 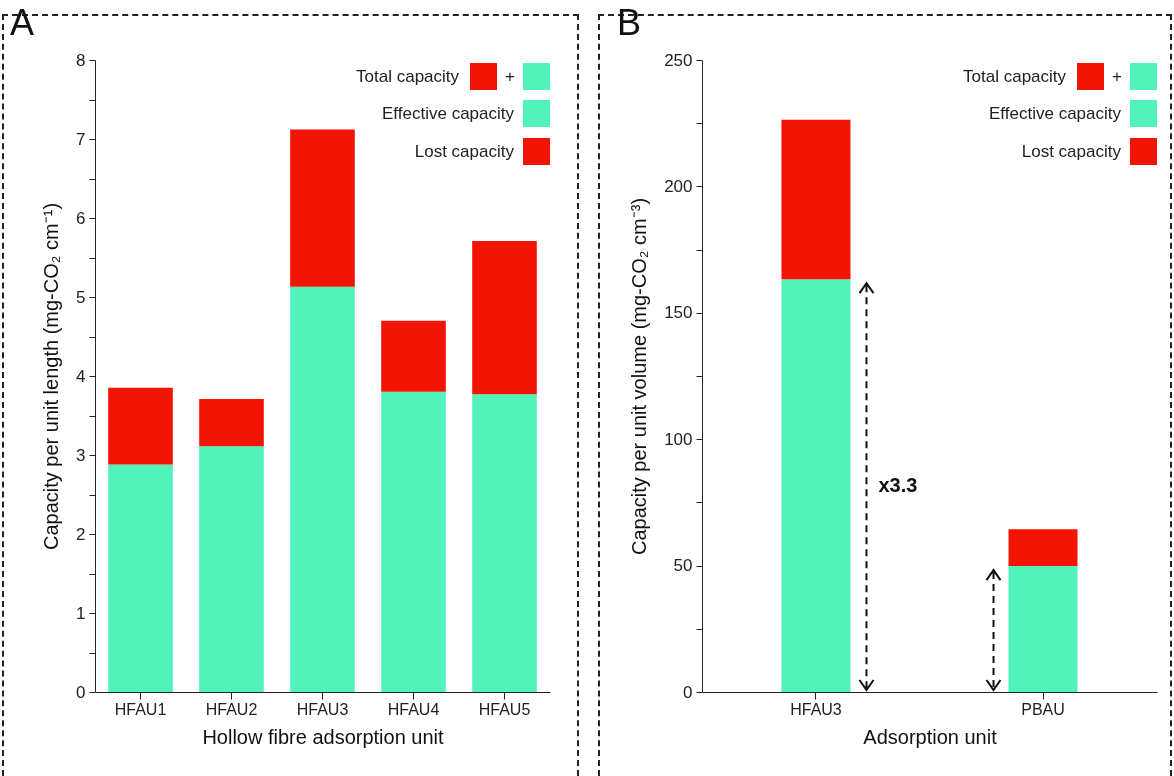 What do you see at coordinates (683, 566) in the screenshot?
I see `y-tick-label: 50` at bounding box center [683, 566].